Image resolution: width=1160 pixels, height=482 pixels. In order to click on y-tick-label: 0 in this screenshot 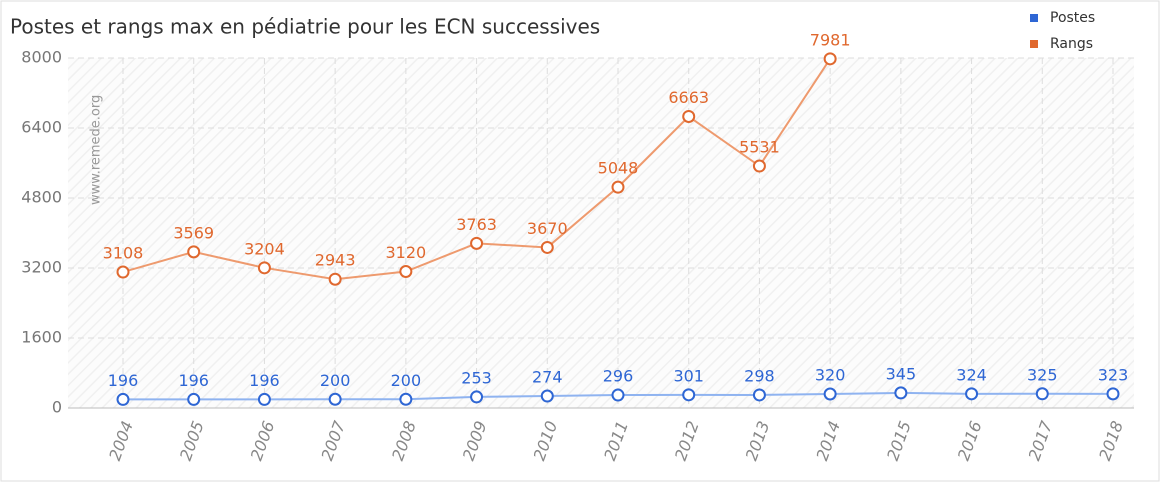, I will do `click(57, 407)`.